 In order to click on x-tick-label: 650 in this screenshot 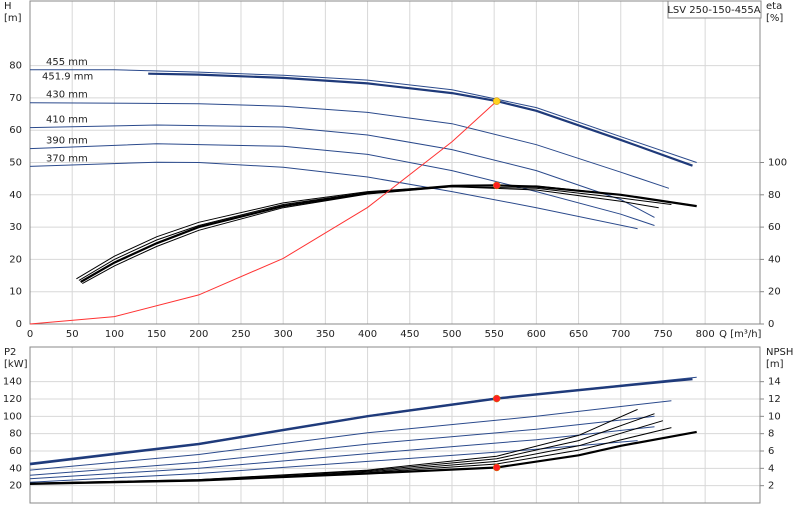, I will do `click(578, 334)`.